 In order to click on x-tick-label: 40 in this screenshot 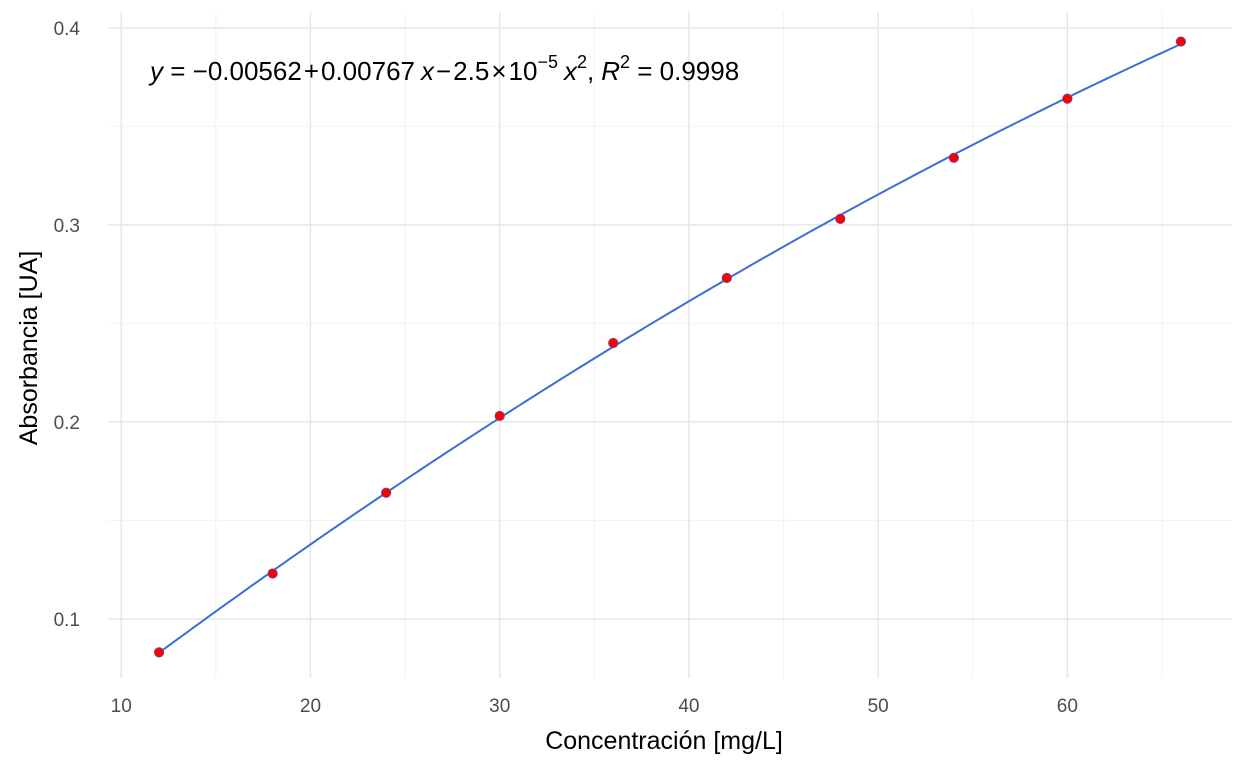, I will do `click(688, 706)`.